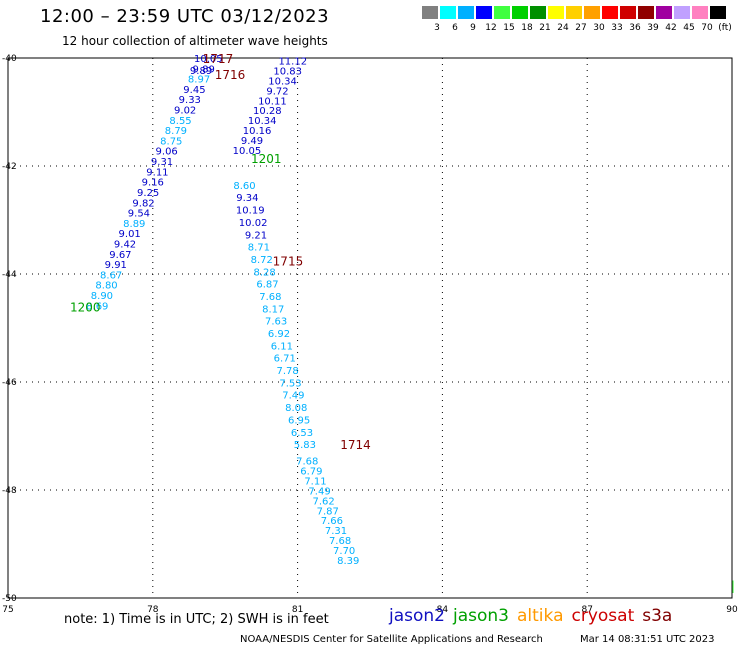  Describe the element at coordinates (167, 152) in the screenshot. I see `wave-height-label: 9.06` at that location.